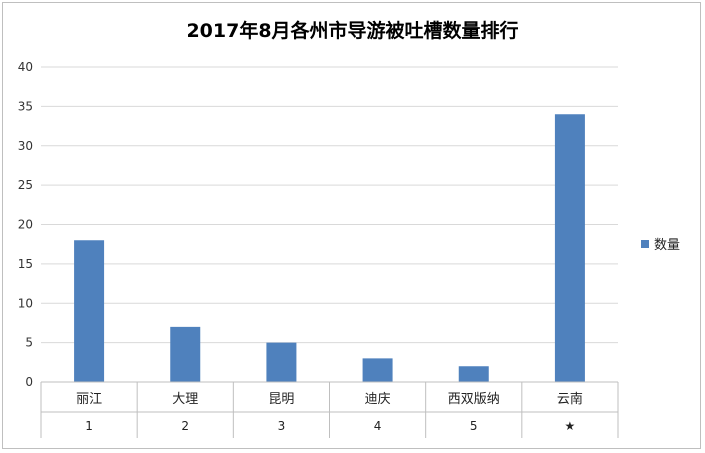 This screenshot has width=705, height=453. Describe the element at coordinates (25, 106) in the screenshot. I see `y-tick-label: 35` at that location.